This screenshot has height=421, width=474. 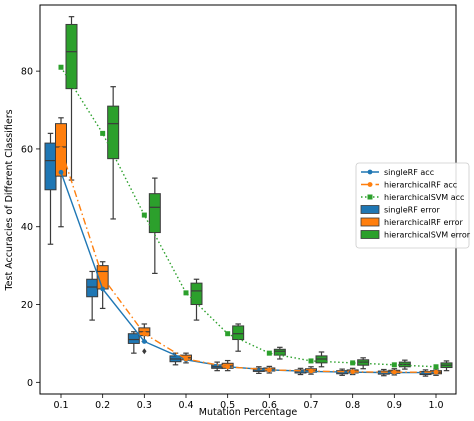 What do you see at coordinates (370, 209) in the screenshot?
I see `legend-swatch-singlerf-error` at bounding box center [370, 209].